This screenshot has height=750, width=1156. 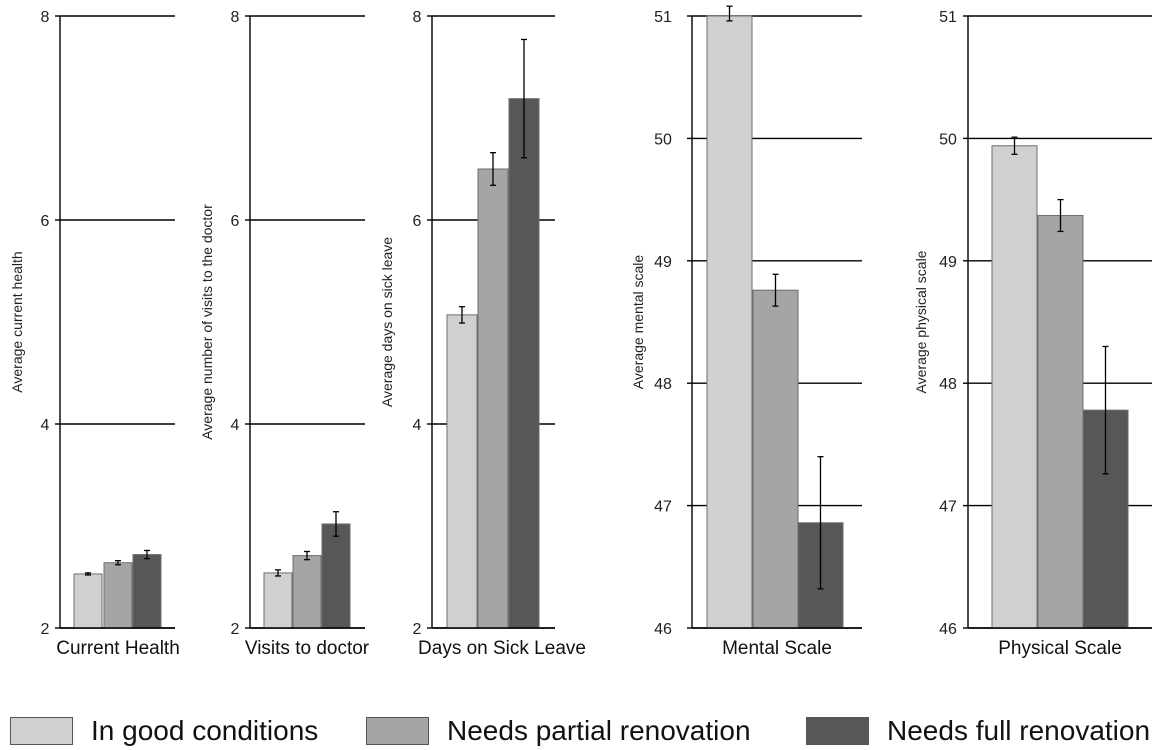 What do you see at coordinates (1060, 648) in the screenshot?
I see `x-axis-label: Physical Scale` at bounding box center [1060, 648].